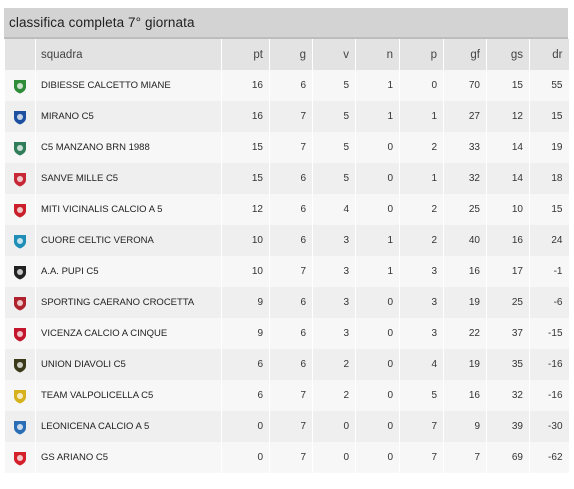 The width and height of the screenshot is (574, 489). I want to click on header-pt: pt, so click(245, 54).